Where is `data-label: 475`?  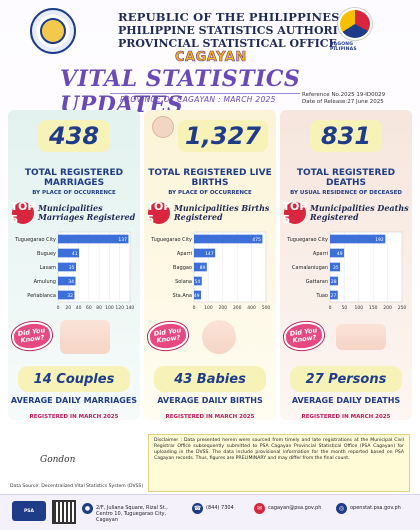 data-label: 475 is located at coordinates (256, 240).